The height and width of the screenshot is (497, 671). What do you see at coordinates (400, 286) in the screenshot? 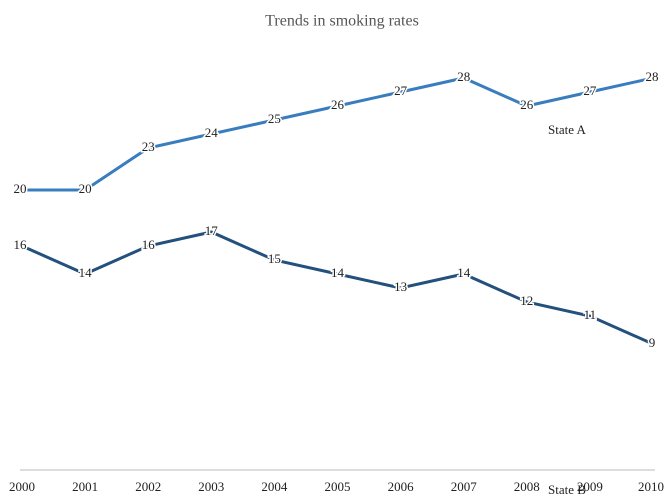
I see `data-label: 13` at bounding box center [400, 286].